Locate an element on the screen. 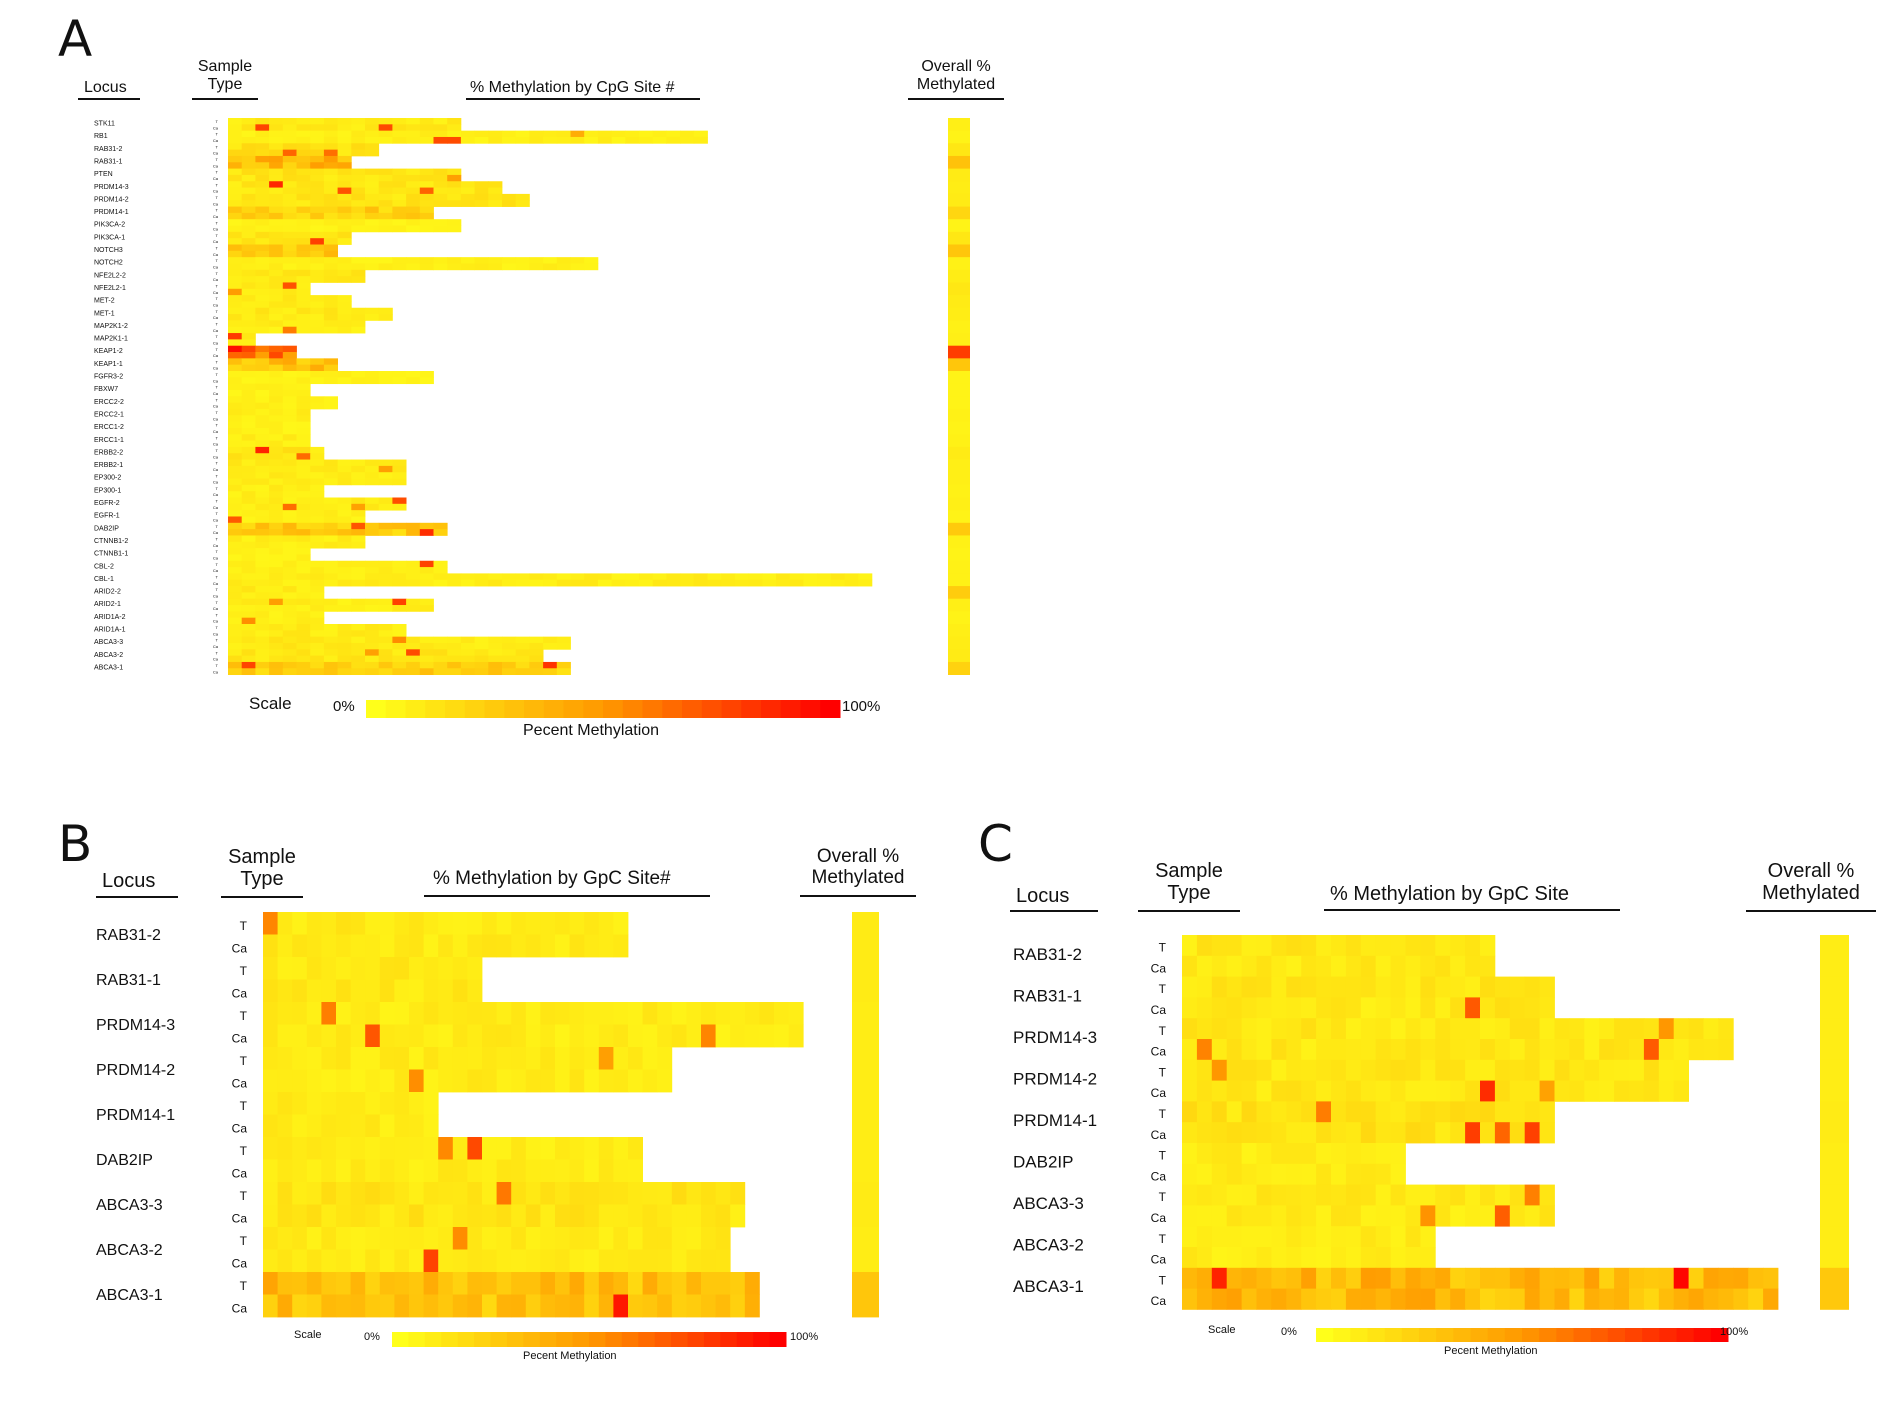 The height and width of the screenshot is (1416, 1890). locus-header: Locus is located at coordinates (105, 87).